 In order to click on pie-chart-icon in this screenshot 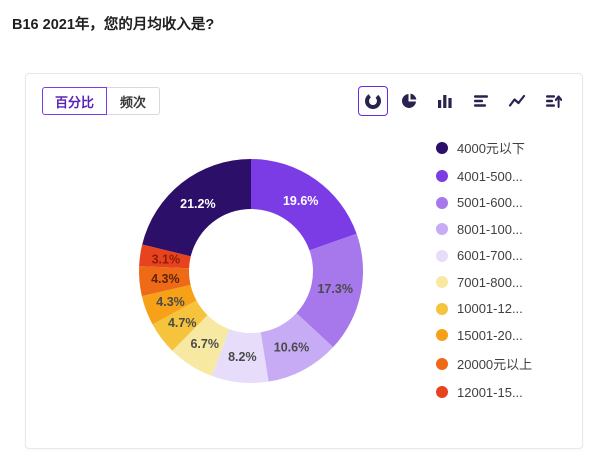, I will do `click(409, 101)`.